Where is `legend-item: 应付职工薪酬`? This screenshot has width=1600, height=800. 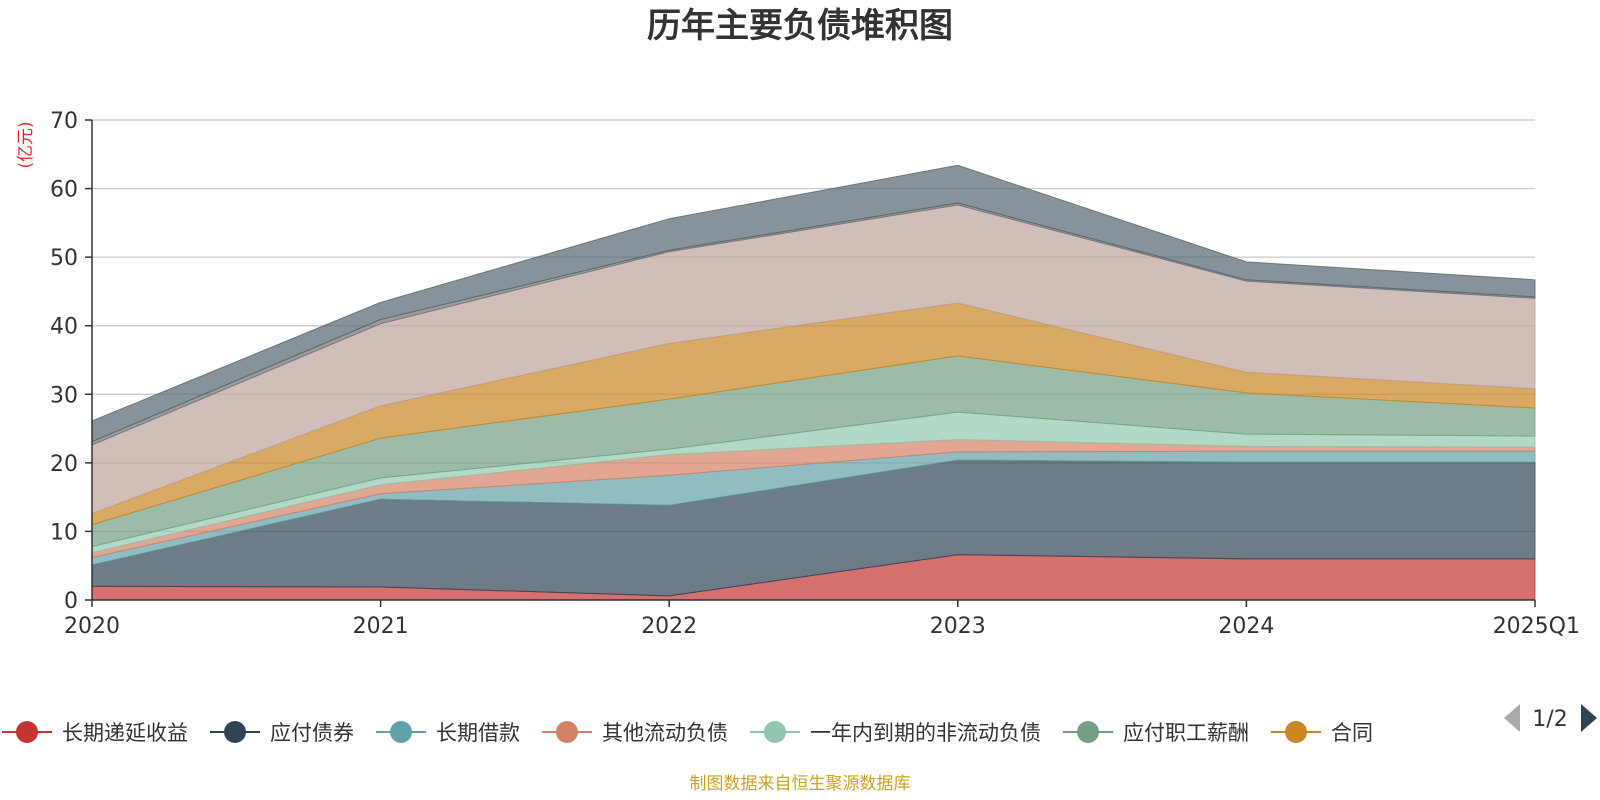 legend-item: 应付职工薪酬 is located at coordinates (1156, 733).